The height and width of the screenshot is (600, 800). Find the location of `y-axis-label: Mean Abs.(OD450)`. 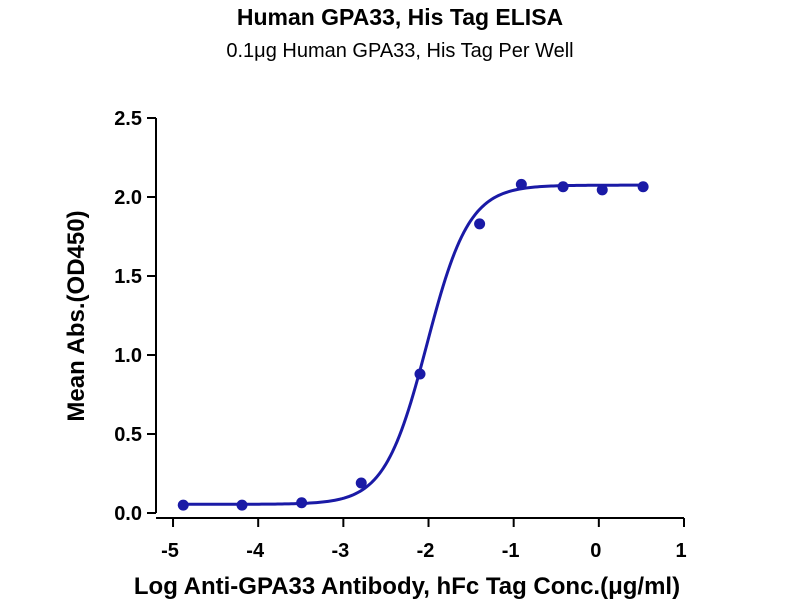

y-axis-label: Mean Abs.(OD450) is located at coordinates (76, 315).